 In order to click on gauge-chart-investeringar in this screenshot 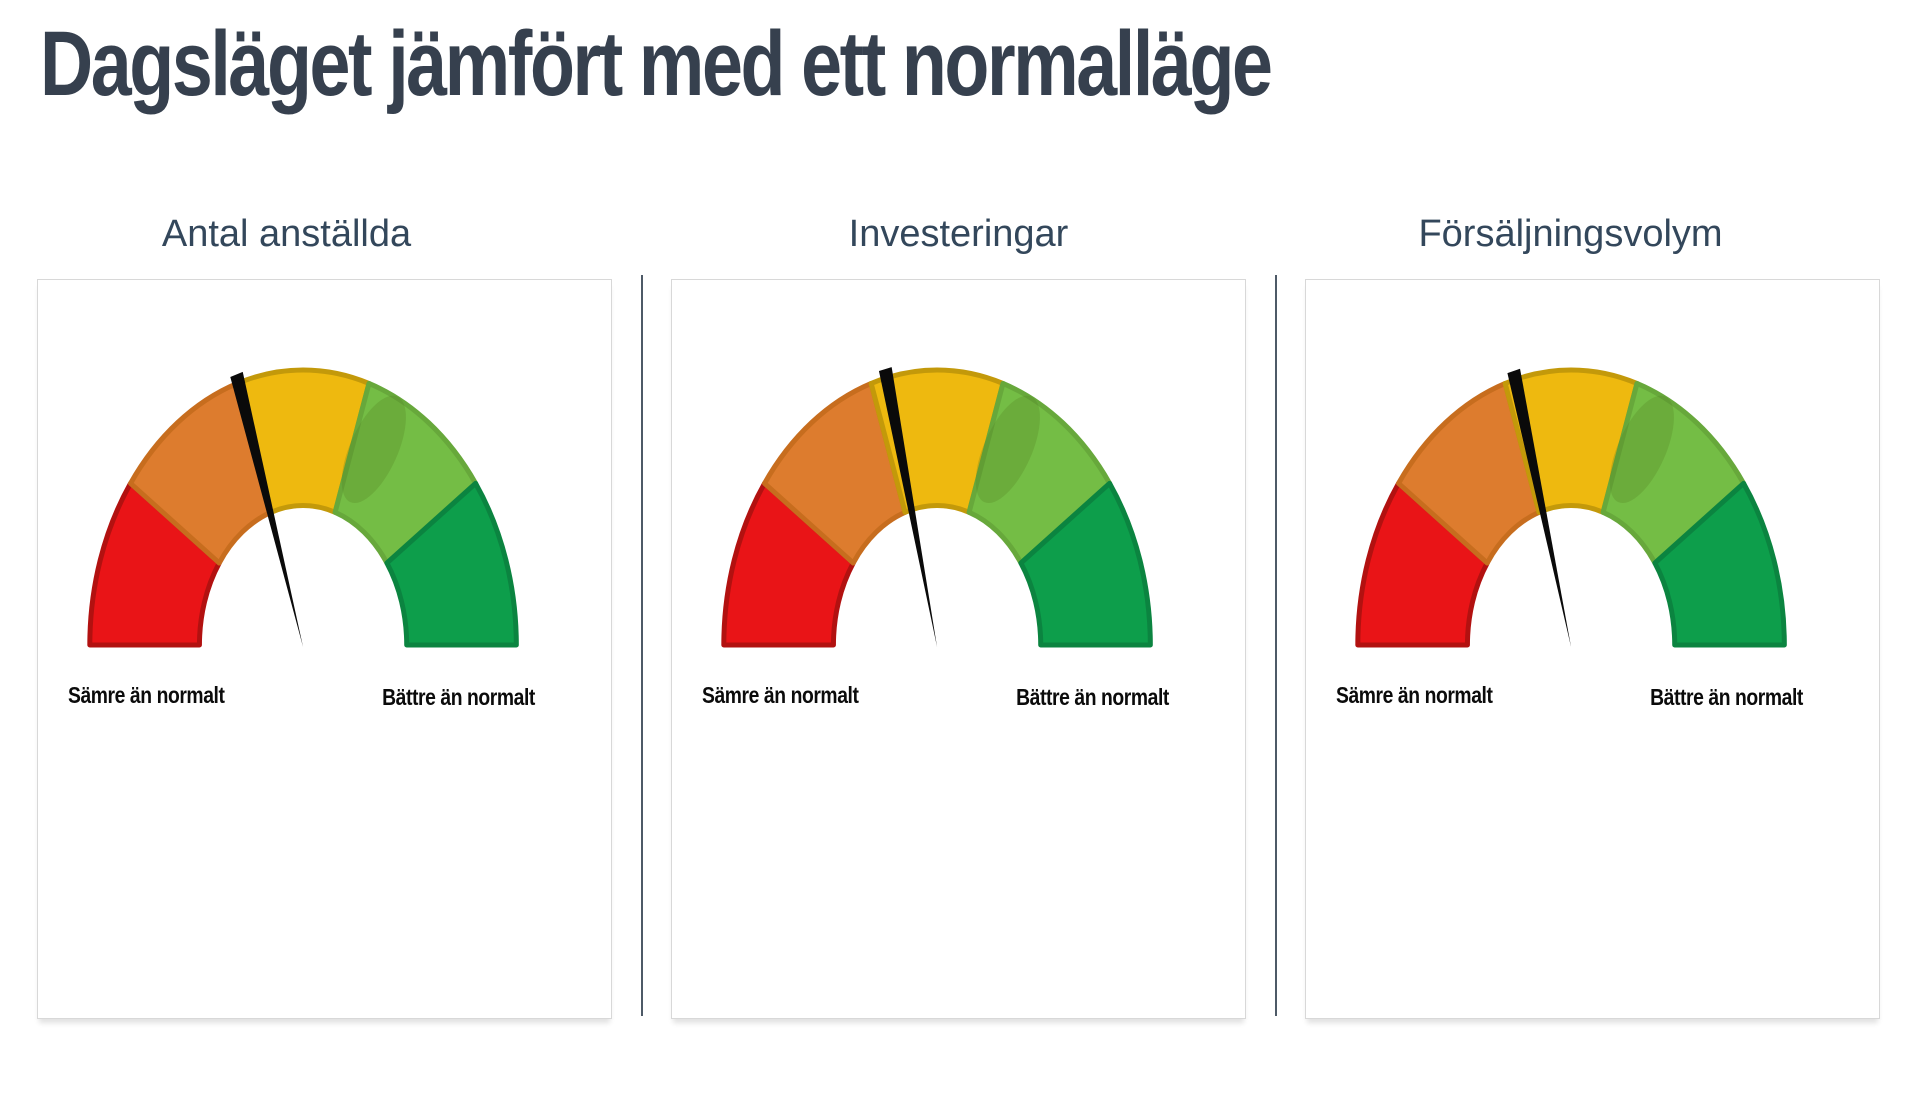, I will do `click(937, 507)`.